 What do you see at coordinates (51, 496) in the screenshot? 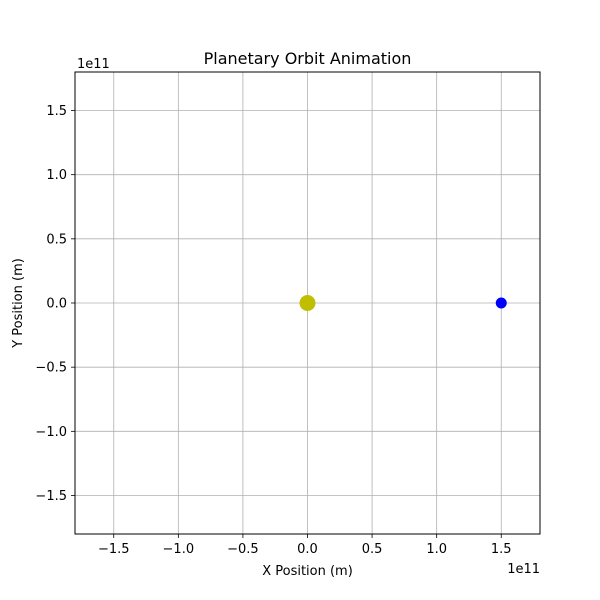
I see `y-tick-label: −1.5` at bounding box center [51, 496].